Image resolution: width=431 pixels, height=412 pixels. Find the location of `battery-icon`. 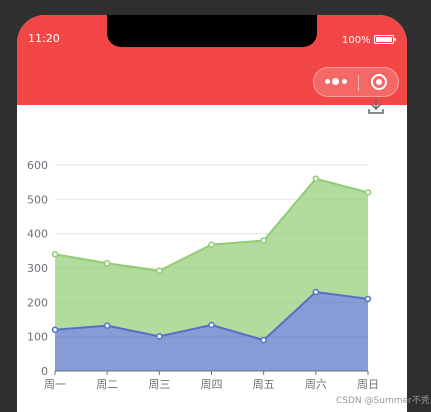

battery-icon is located at coordinates (385, 39).